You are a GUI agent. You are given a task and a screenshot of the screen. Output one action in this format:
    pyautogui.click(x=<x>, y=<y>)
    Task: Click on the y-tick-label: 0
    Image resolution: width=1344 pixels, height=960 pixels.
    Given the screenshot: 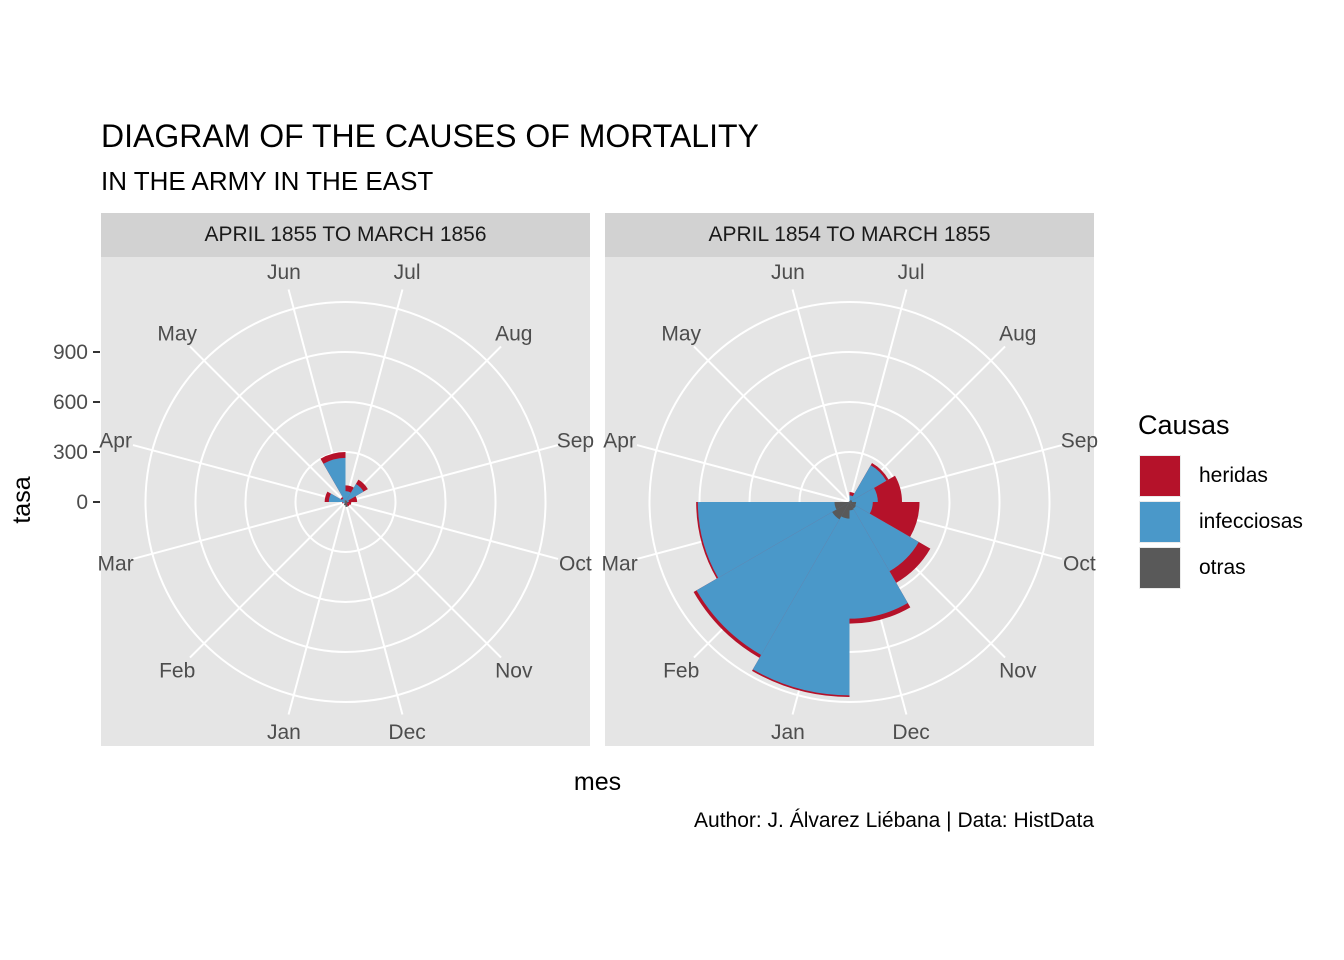 What is the action you would take?
    pyautogui.click(x=82, y=502)
    